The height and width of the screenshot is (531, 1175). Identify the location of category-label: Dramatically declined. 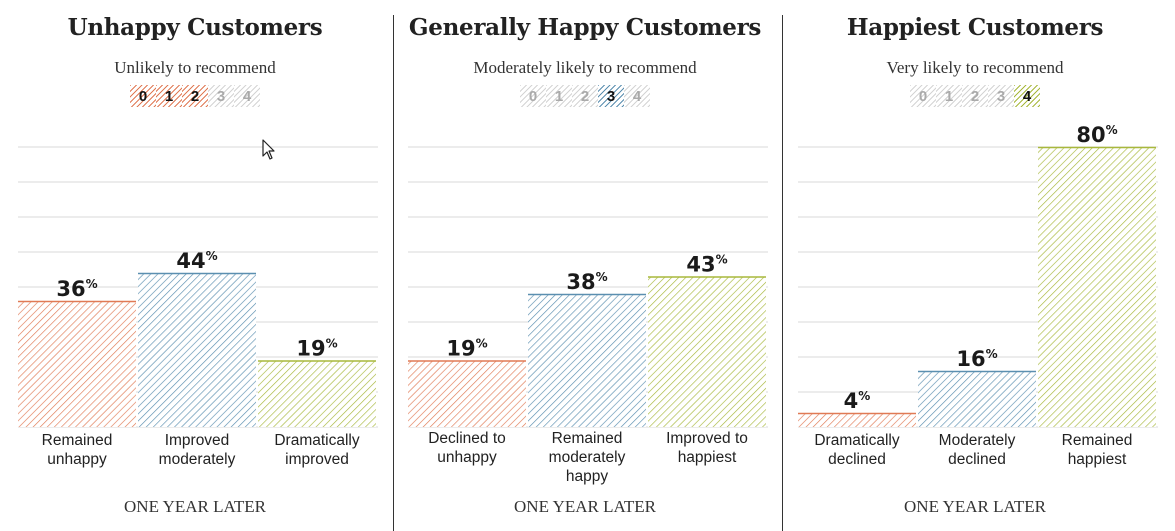
(857, 450).